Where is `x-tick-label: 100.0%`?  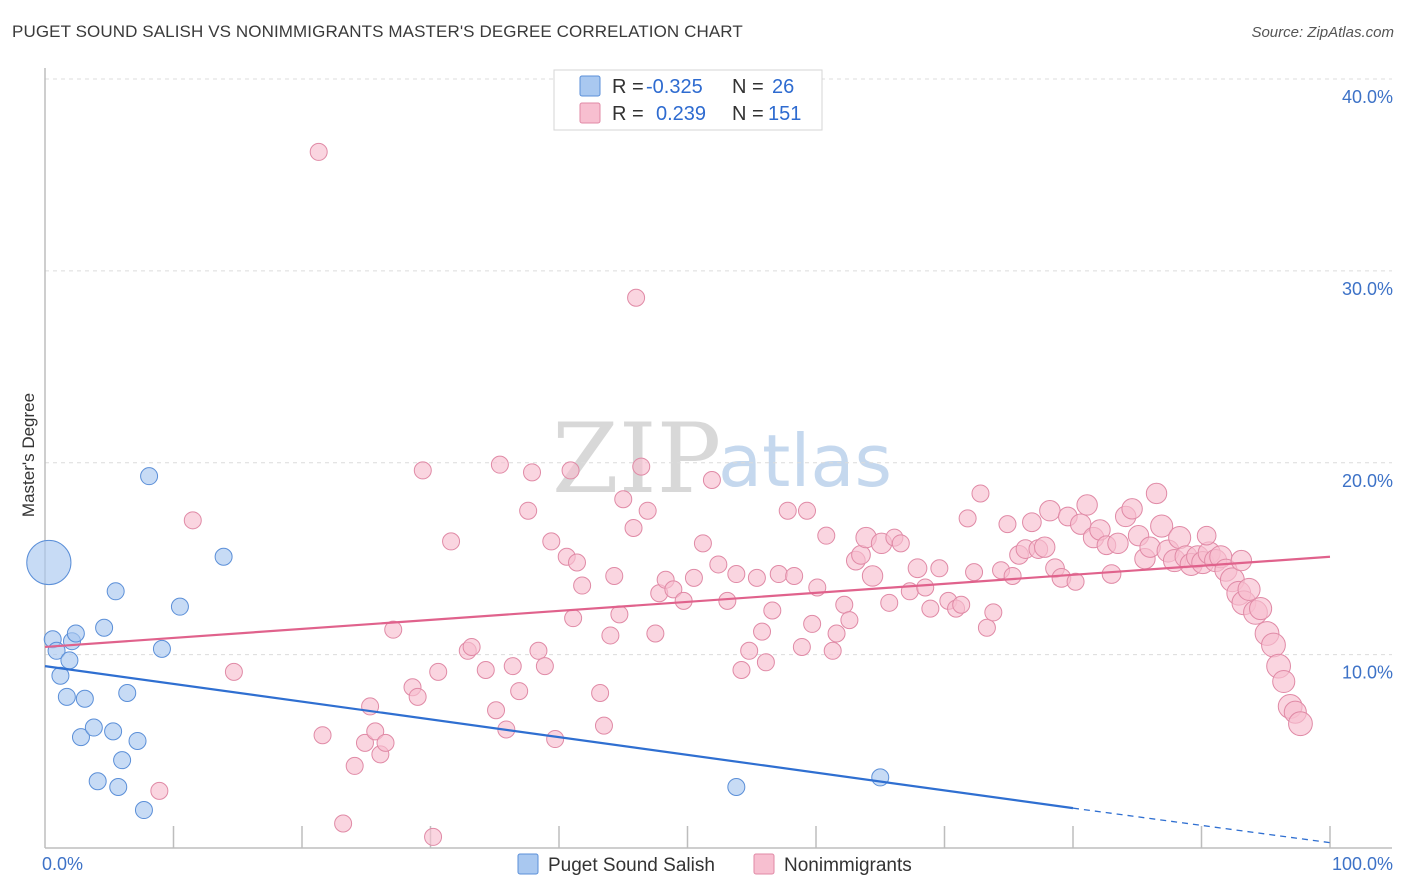 x-tick-label: 100.0% is located at coordinates (1362, 864).